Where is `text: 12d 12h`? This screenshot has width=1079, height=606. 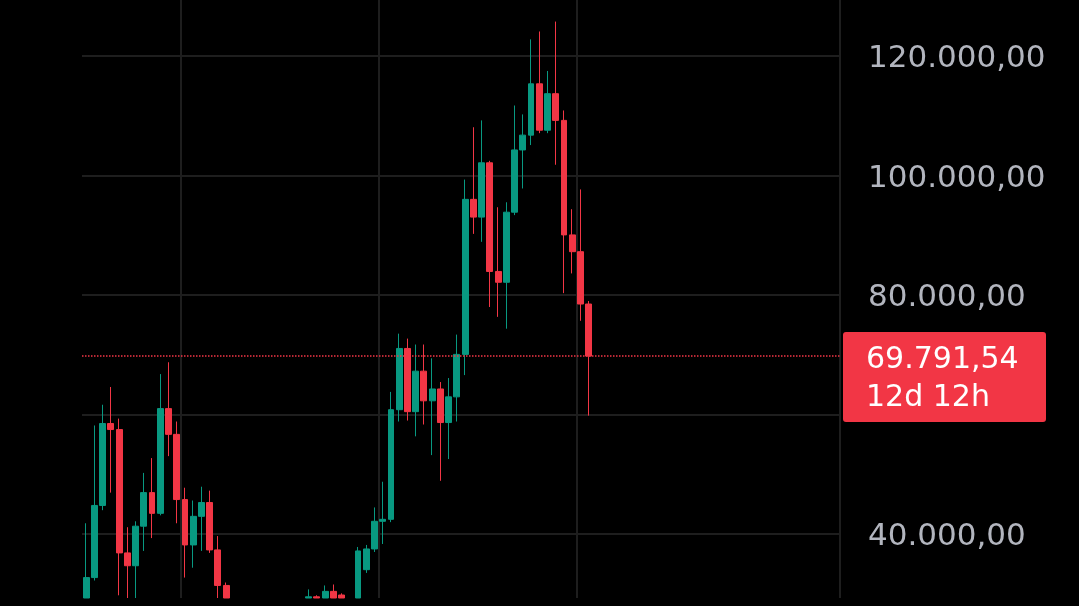
text: 12d 12h is located at coordinates (928, 395).